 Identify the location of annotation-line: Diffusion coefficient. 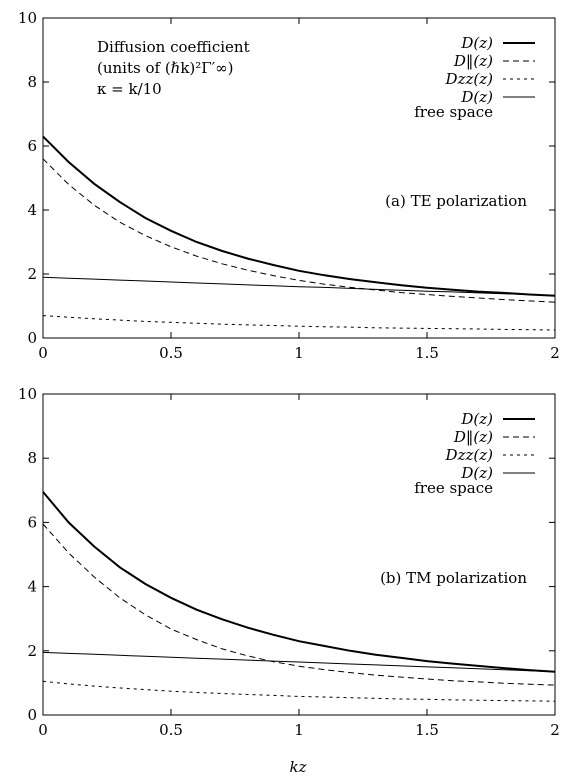
(173, 47).